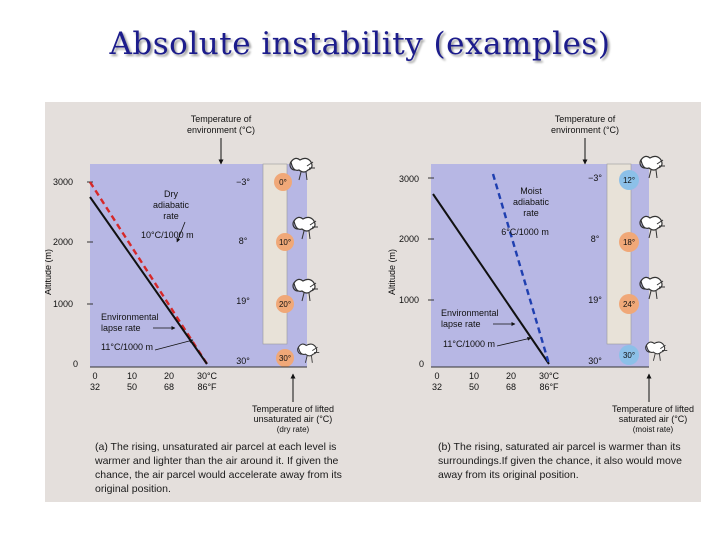 This screenshot has height=540, width=720. Describe the element at coordinates (243, 241) in the screenshot. I see `panel-a-env-temp-2: 8°` at that location.